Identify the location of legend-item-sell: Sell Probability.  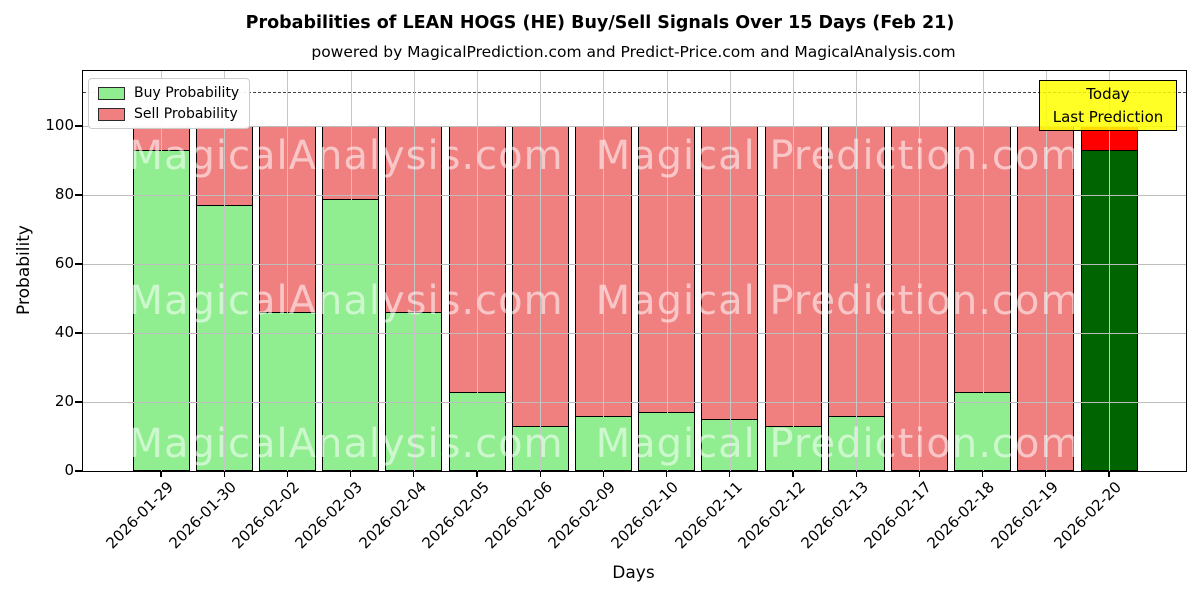
(168, 114).